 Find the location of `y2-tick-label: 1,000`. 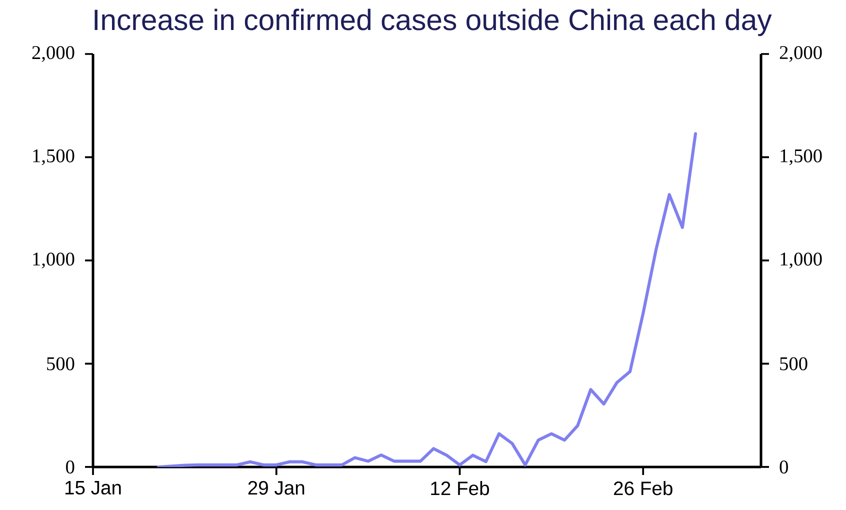

y2-tick-label: 1,000 is located at coordinates (801, 260).